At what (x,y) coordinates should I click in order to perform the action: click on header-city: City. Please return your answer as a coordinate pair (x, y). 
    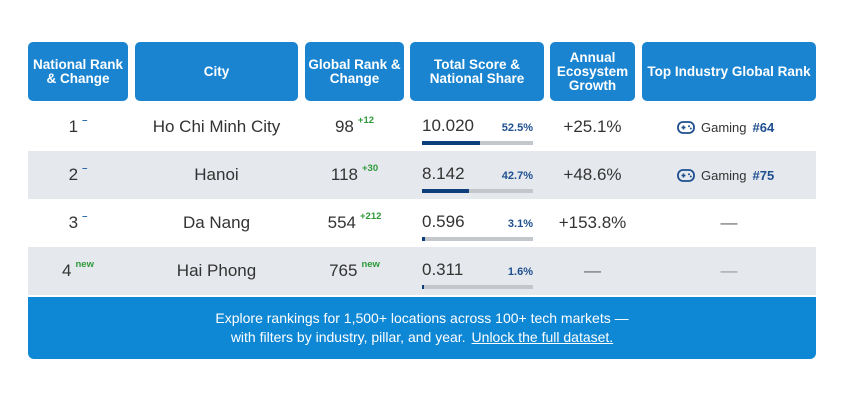
    Looking at the image, I should click on (216, 71).